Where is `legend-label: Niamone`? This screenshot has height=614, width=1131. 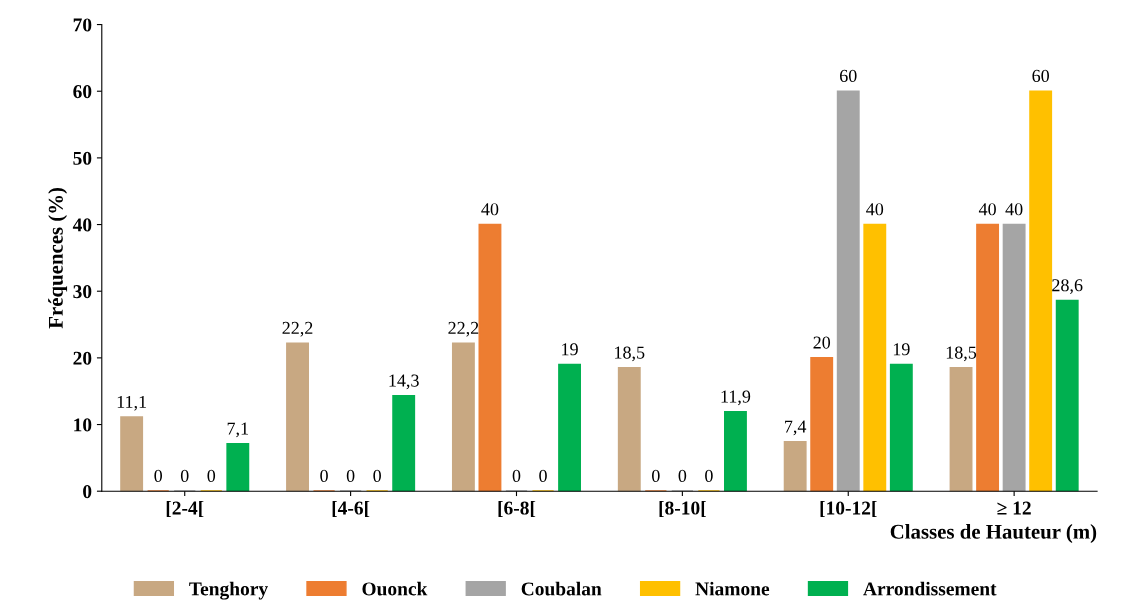 legend-label: Niamone is located at coordinates (732, 588).